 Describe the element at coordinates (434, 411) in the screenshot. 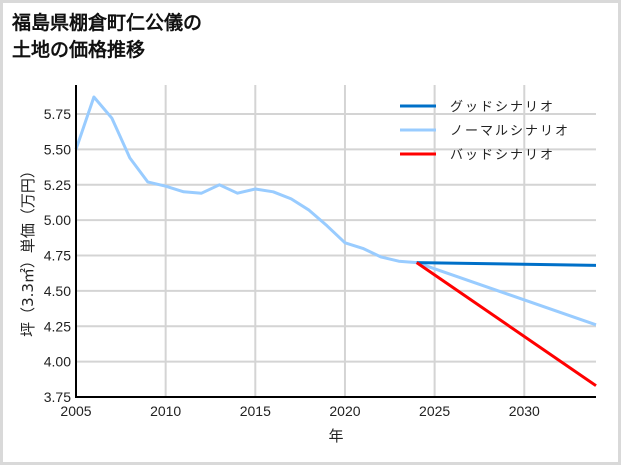

I see `x-tick-label: 2025` at that location.